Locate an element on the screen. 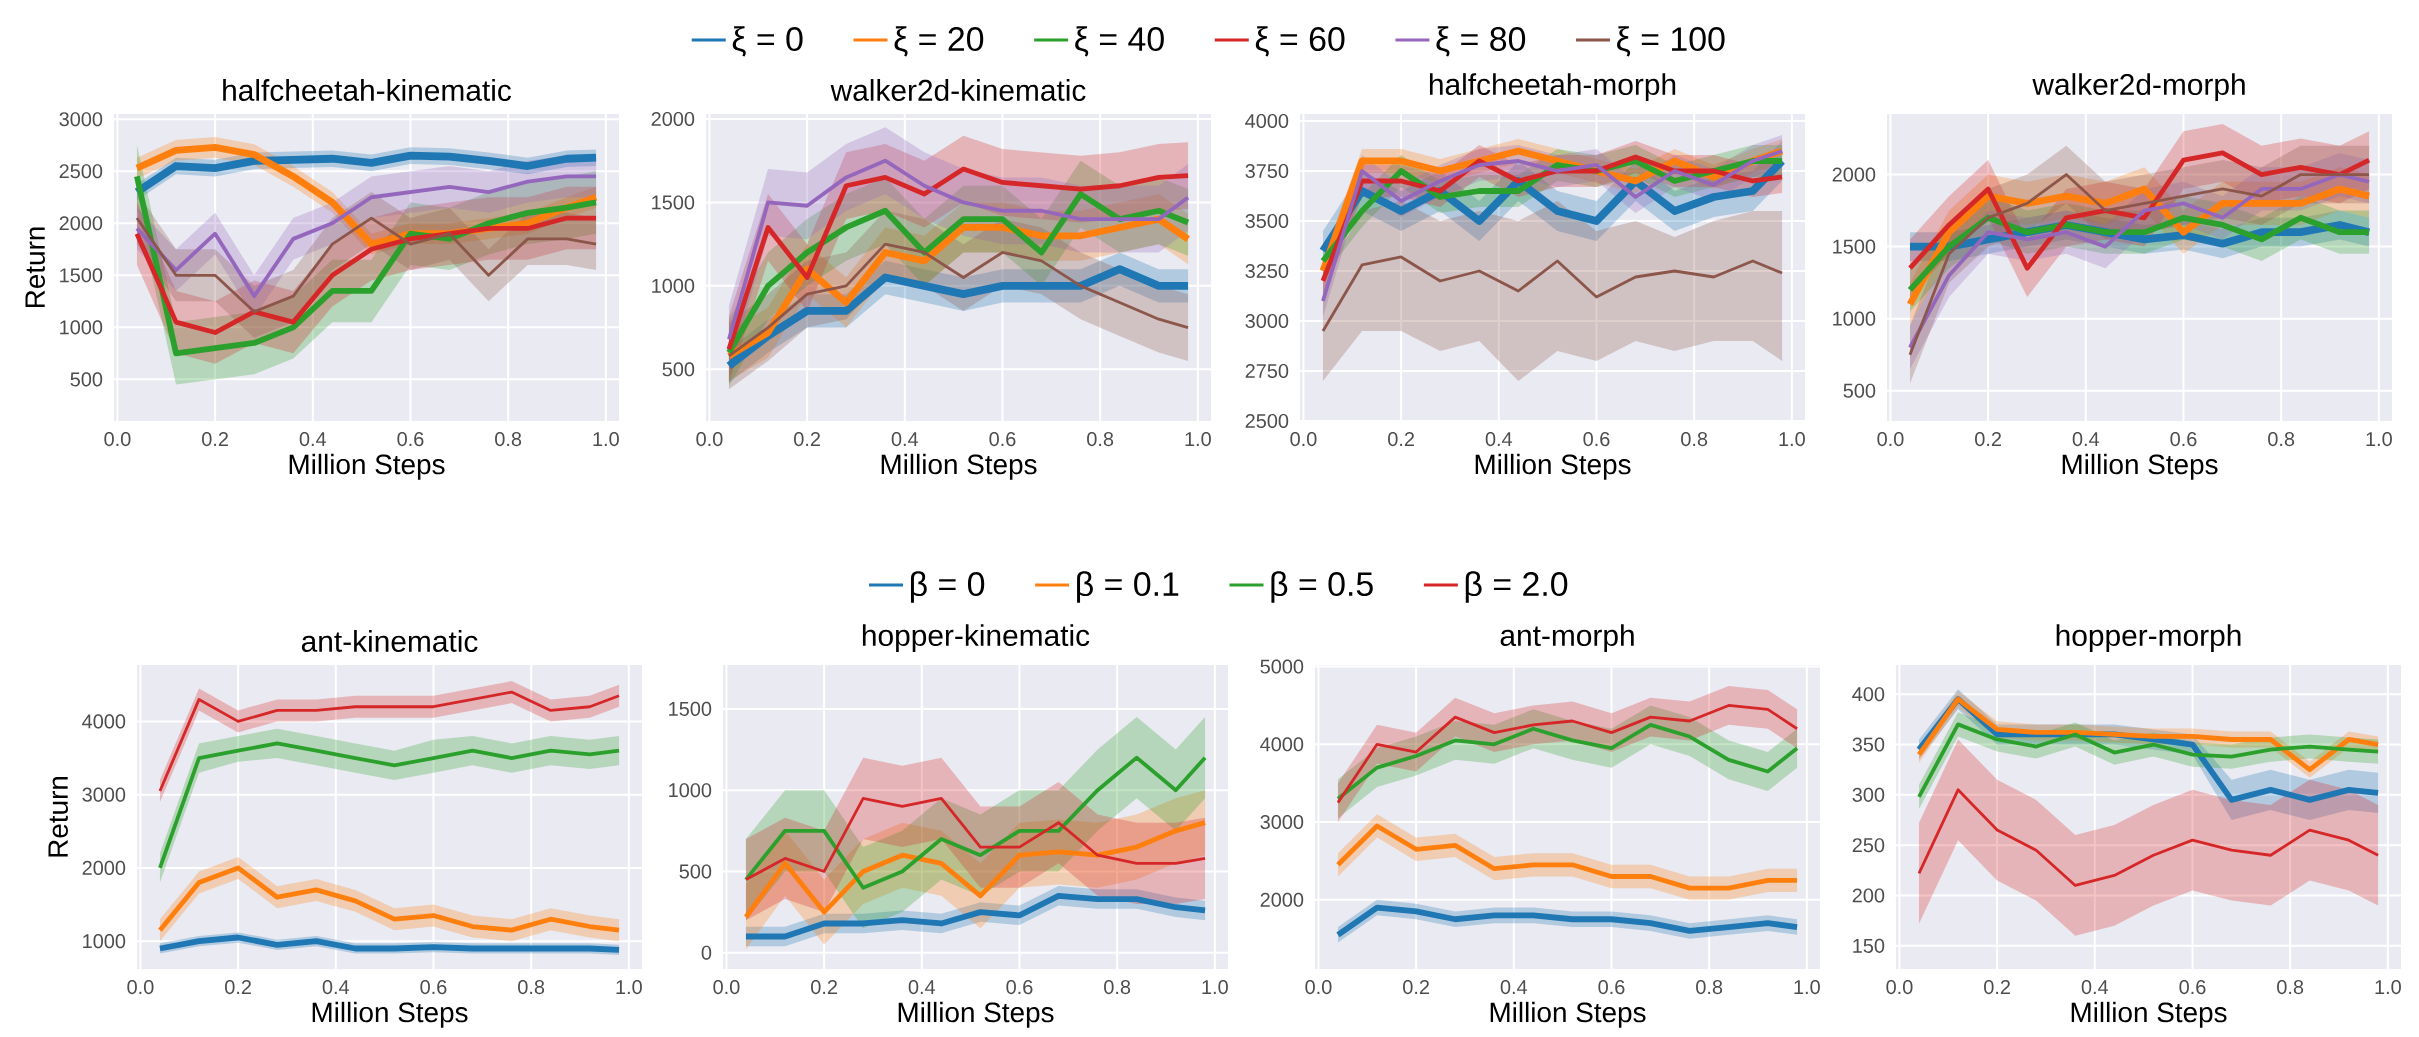  legend-label: ξ = 0 is located at coordinates (767, 41).